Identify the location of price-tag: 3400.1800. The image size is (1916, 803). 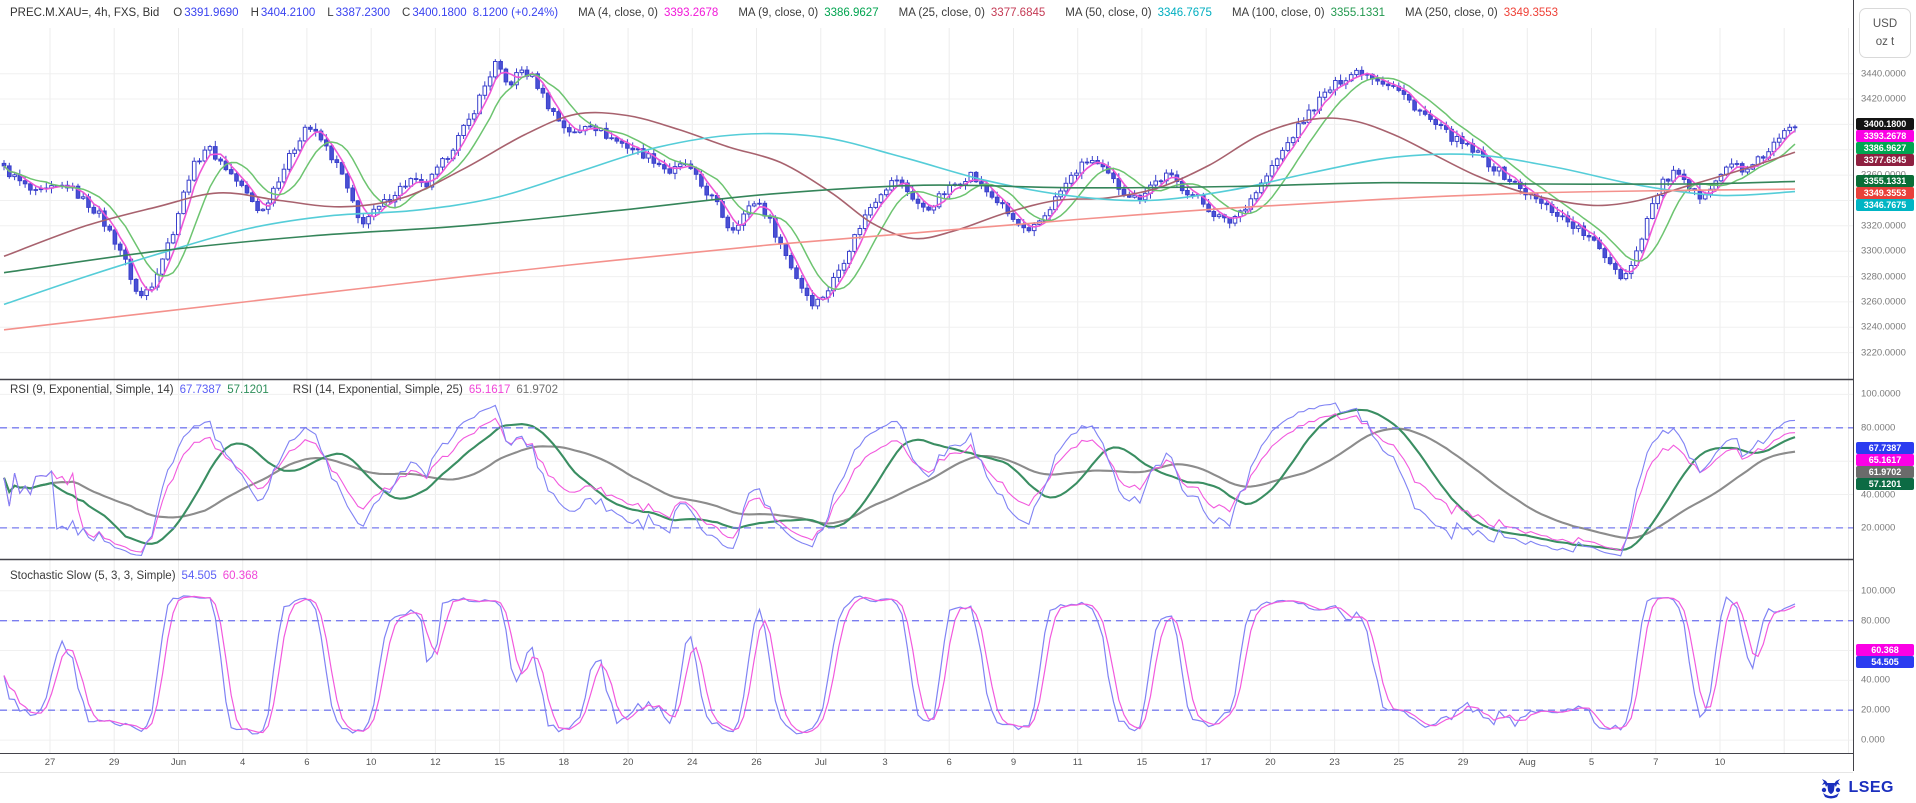
(1885, 124).